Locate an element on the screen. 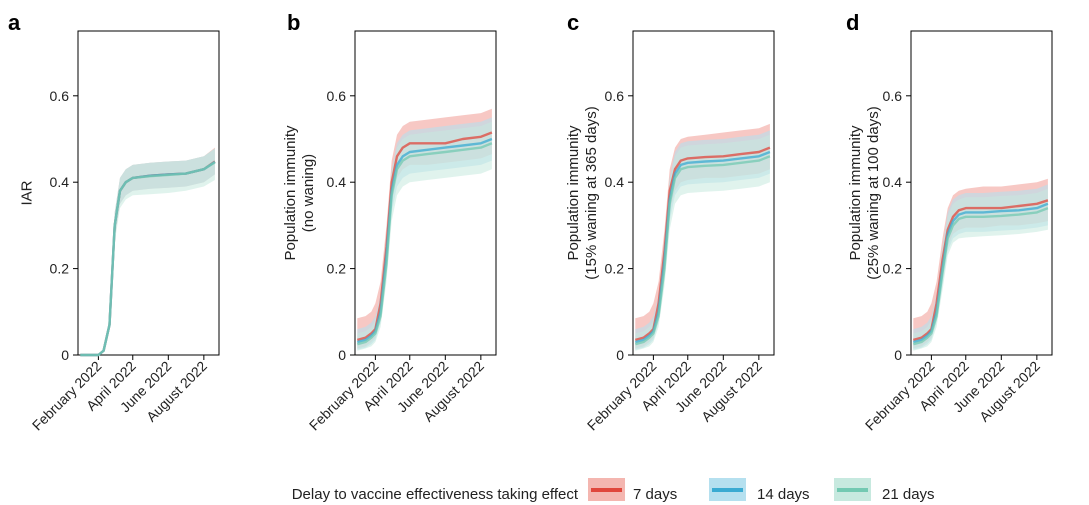 The width and height of the screenshot is (1089, 505). line-c-14-days is located at coordinates (703, 247).